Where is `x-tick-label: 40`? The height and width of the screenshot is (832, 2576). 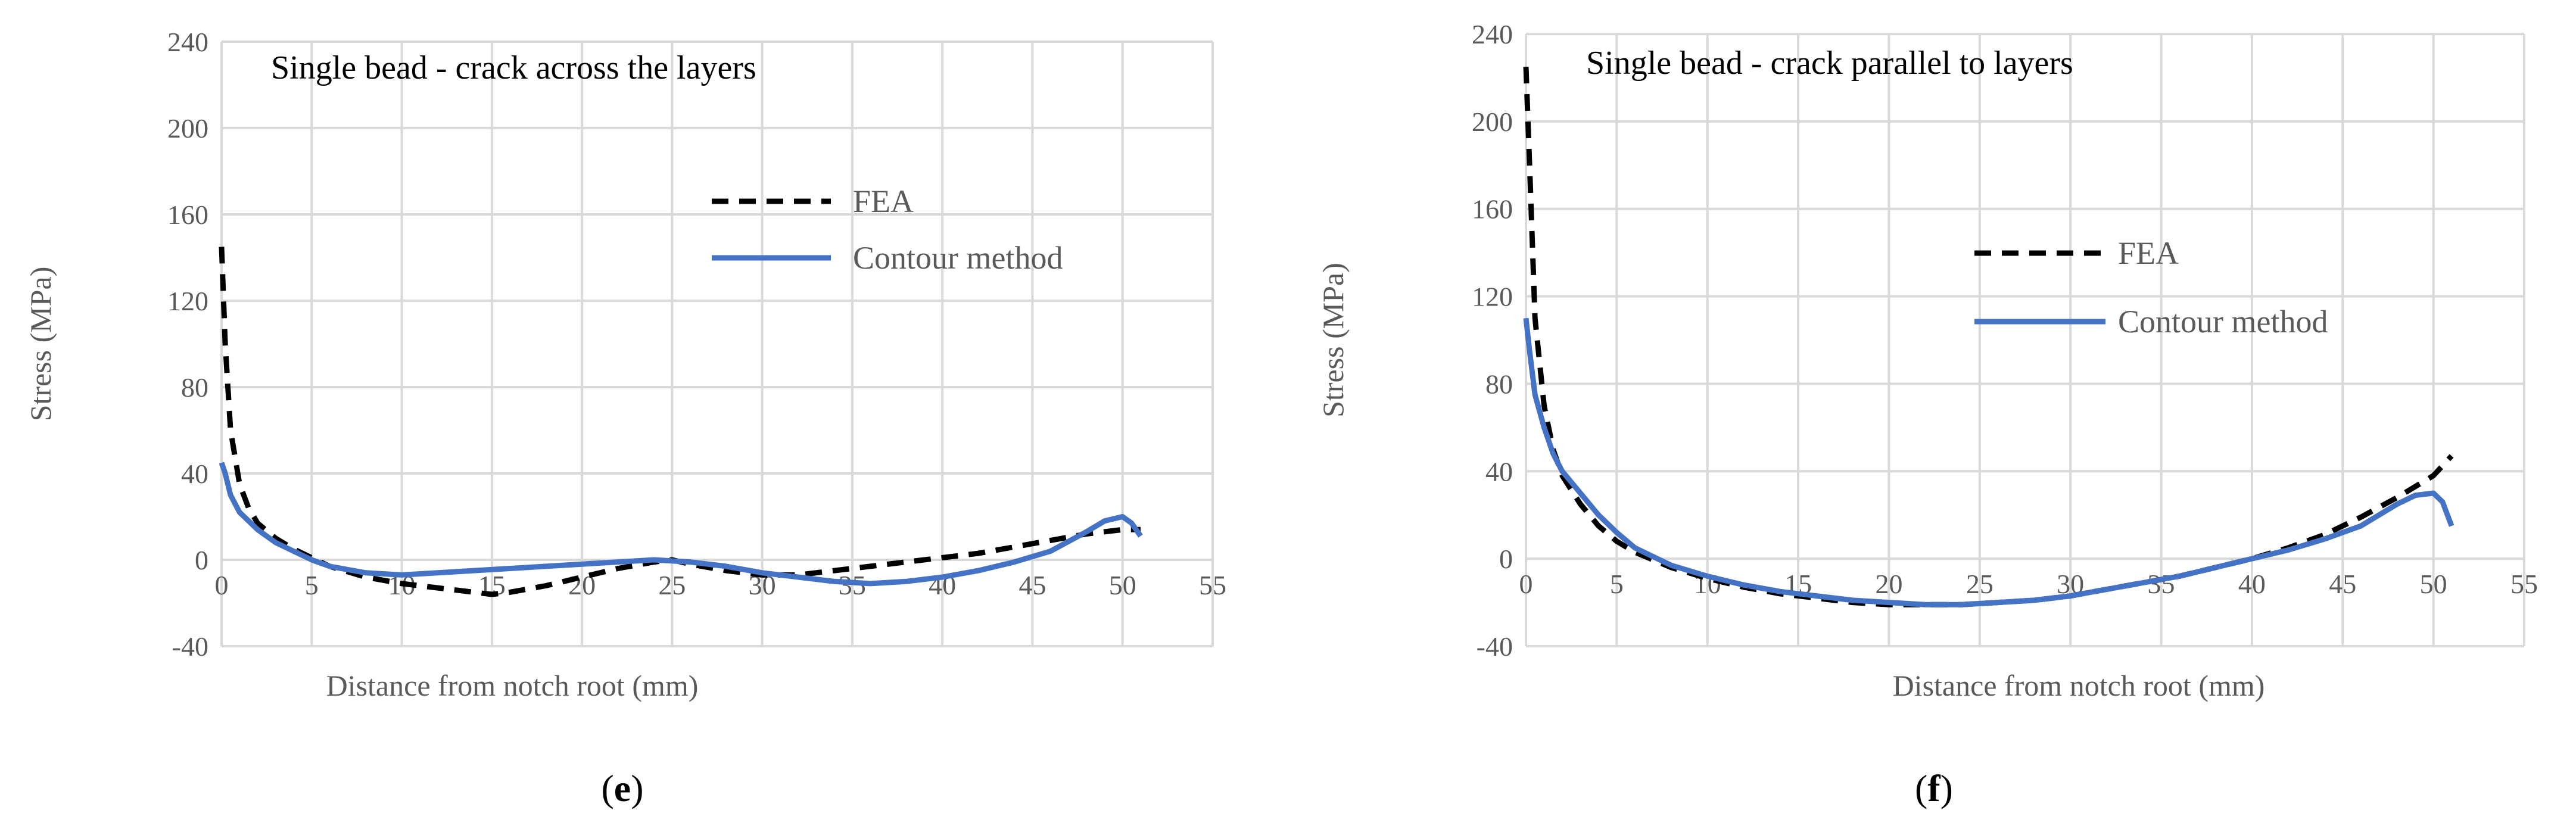
x-tick-label: 40 is located at coordinates (2252, 584).